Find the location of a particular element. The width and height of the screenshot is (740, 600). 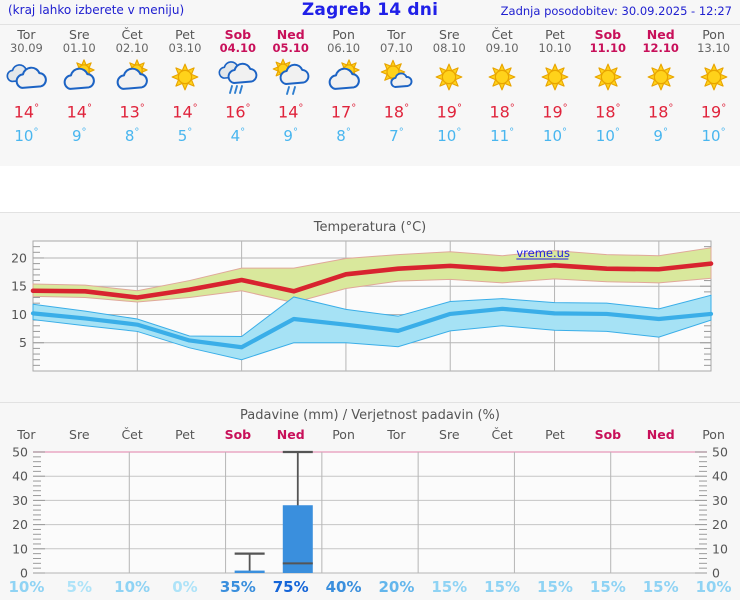

page-title: Zagreb 14 dni is located at coordinates (370, 10).